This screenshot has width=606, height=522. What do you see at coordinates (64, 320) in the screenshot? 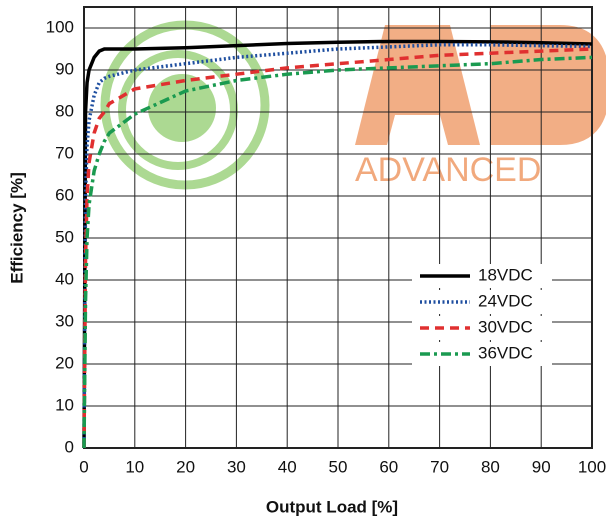
I see `y-tick-label: 30` at bounding box center [64, 320].